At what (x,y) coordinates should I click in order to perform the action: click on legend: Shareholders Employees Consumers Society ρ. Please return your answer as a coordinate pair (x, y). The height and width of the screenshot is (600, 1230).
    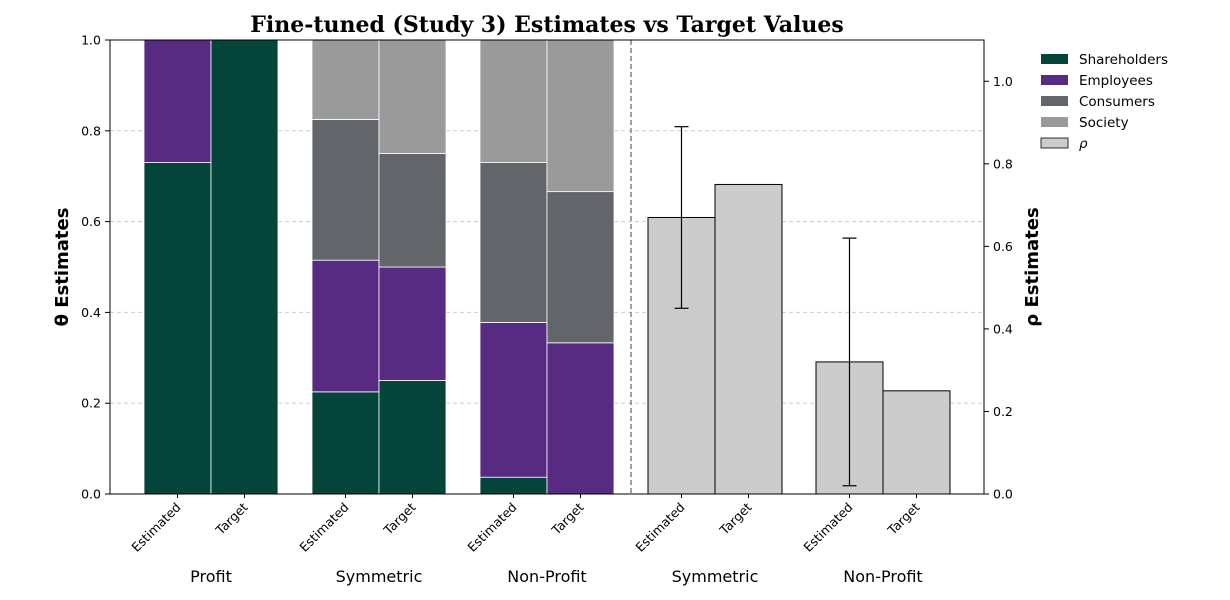
    Looking at the image, I should click on (1104, 102).